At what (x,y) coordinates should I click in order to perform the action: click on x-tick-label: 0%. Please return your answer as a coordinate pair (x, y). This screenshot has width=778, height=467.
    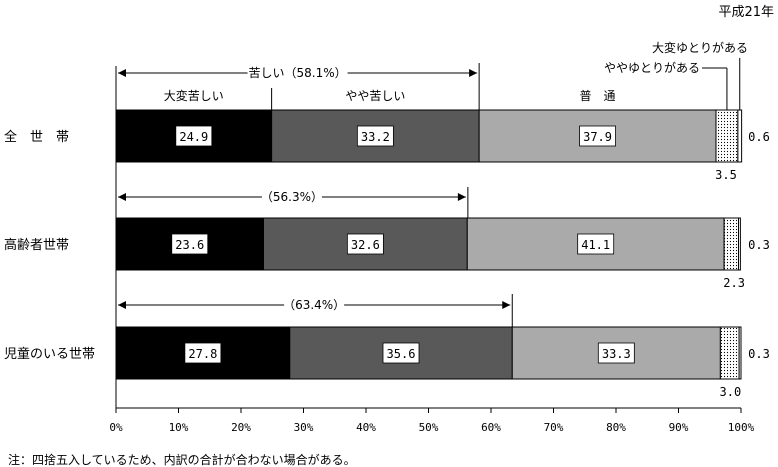
    Looking at the image, I should click on (116, 427).